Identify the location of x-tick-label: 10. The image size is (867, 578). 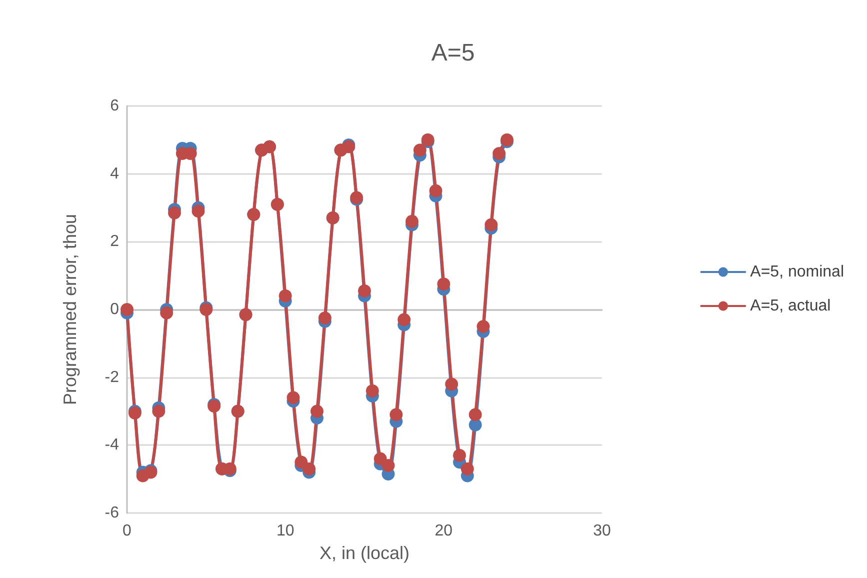
(285, 531).